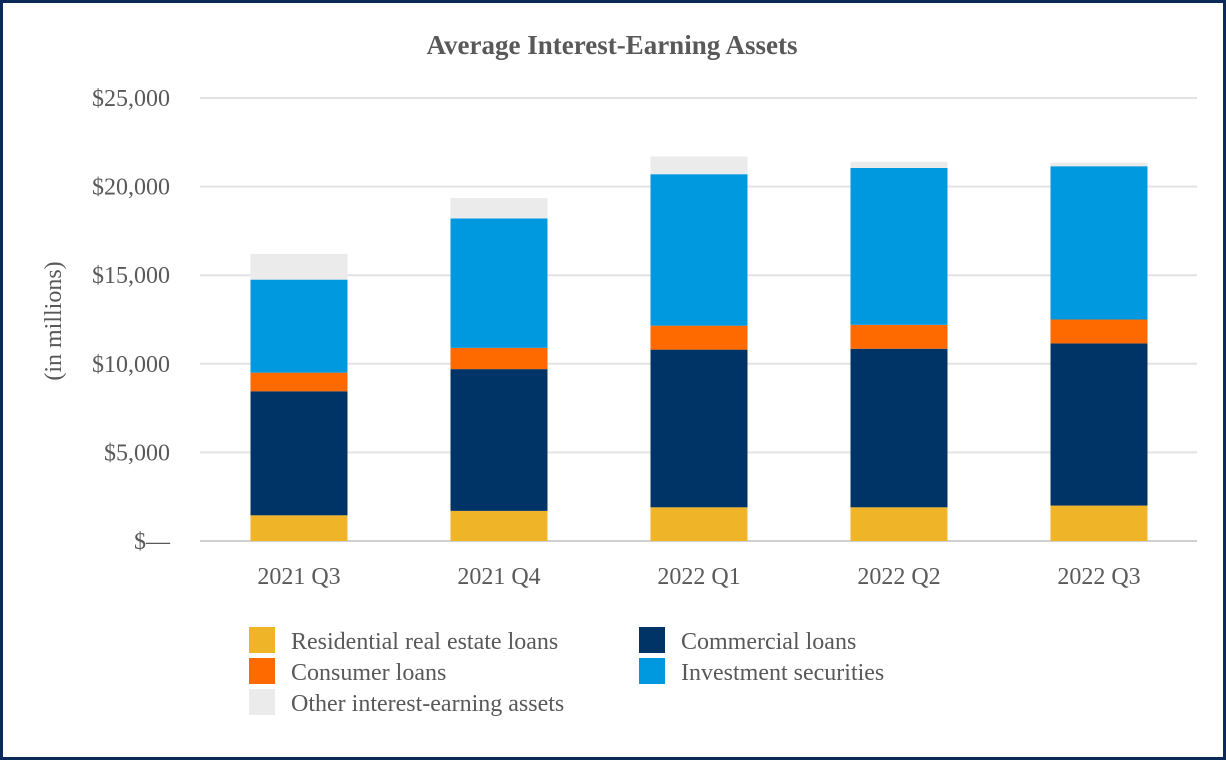 This screenshot has height=760, width=1226. What do you see at coordinates (498, 577) in the screenshot?
I see `x-tick-label: 2021 Q4` at bounding box center [498, 577].